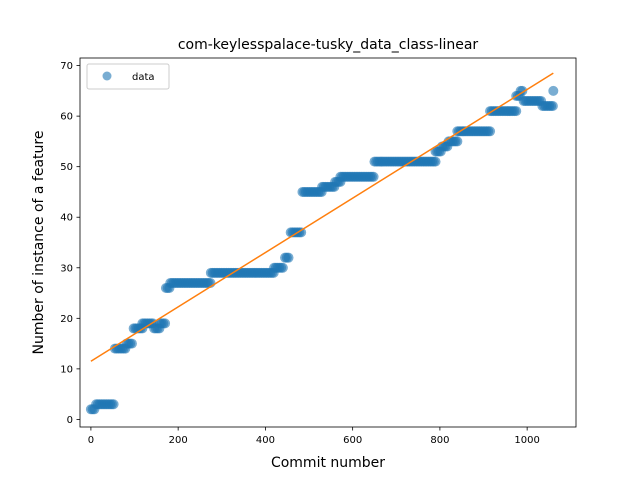 This screenshot has height=480, width=640. I want to click on x-tick-label: 800, so click(439, 440).